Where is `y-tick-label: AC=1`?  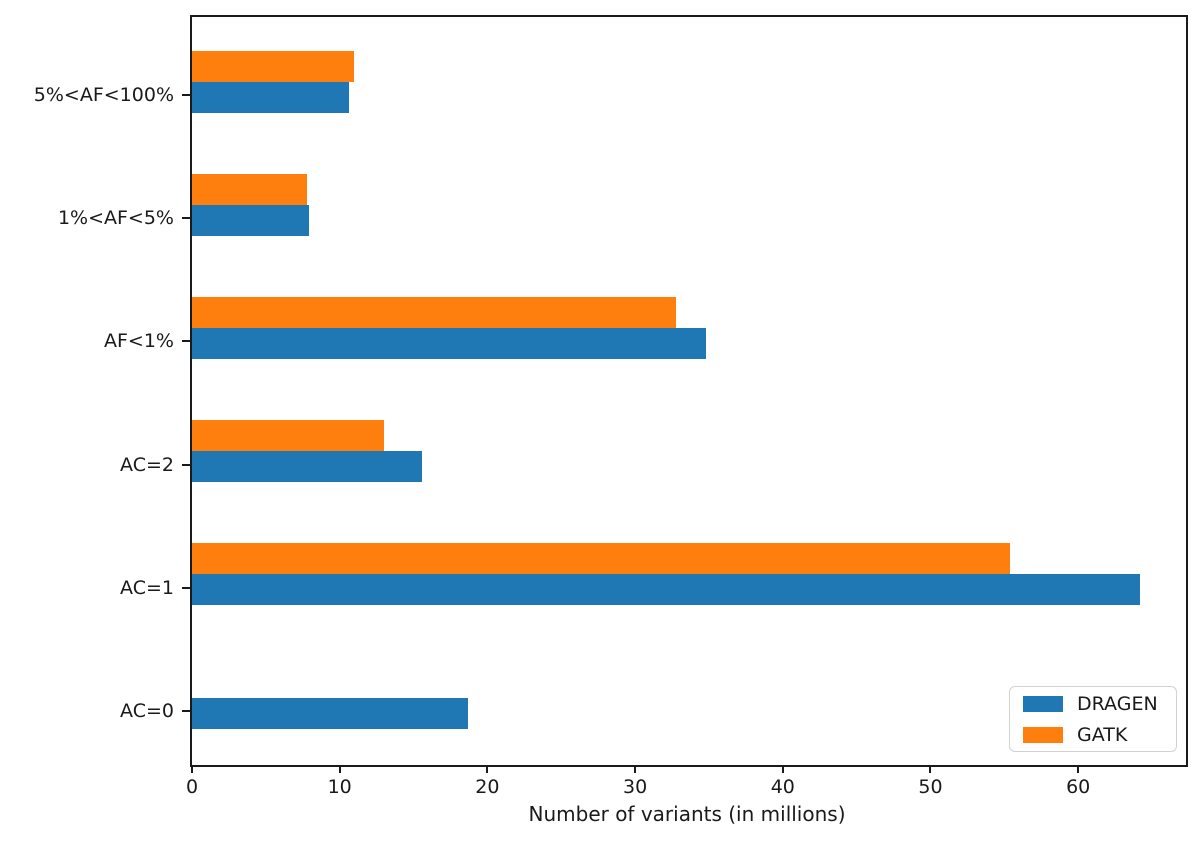
y-tick-label: AC=1 is located at coordinates (147, 587).